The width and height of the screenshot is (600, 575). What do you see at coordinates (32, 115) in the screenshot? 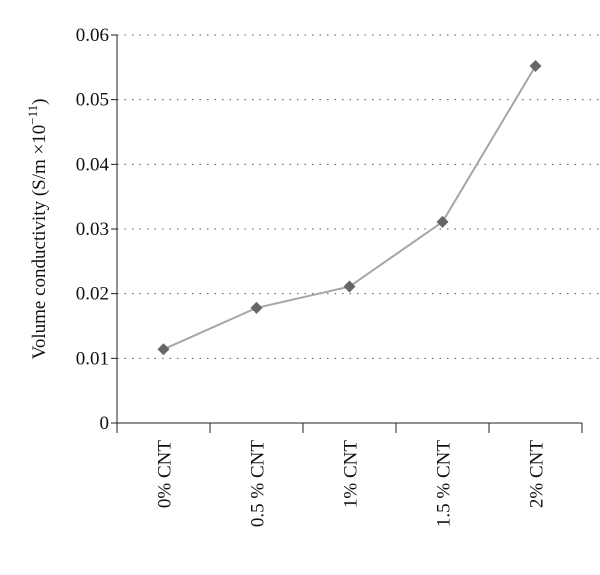
I see `y-label-superscript: −11` at bounding box center [32, 115].